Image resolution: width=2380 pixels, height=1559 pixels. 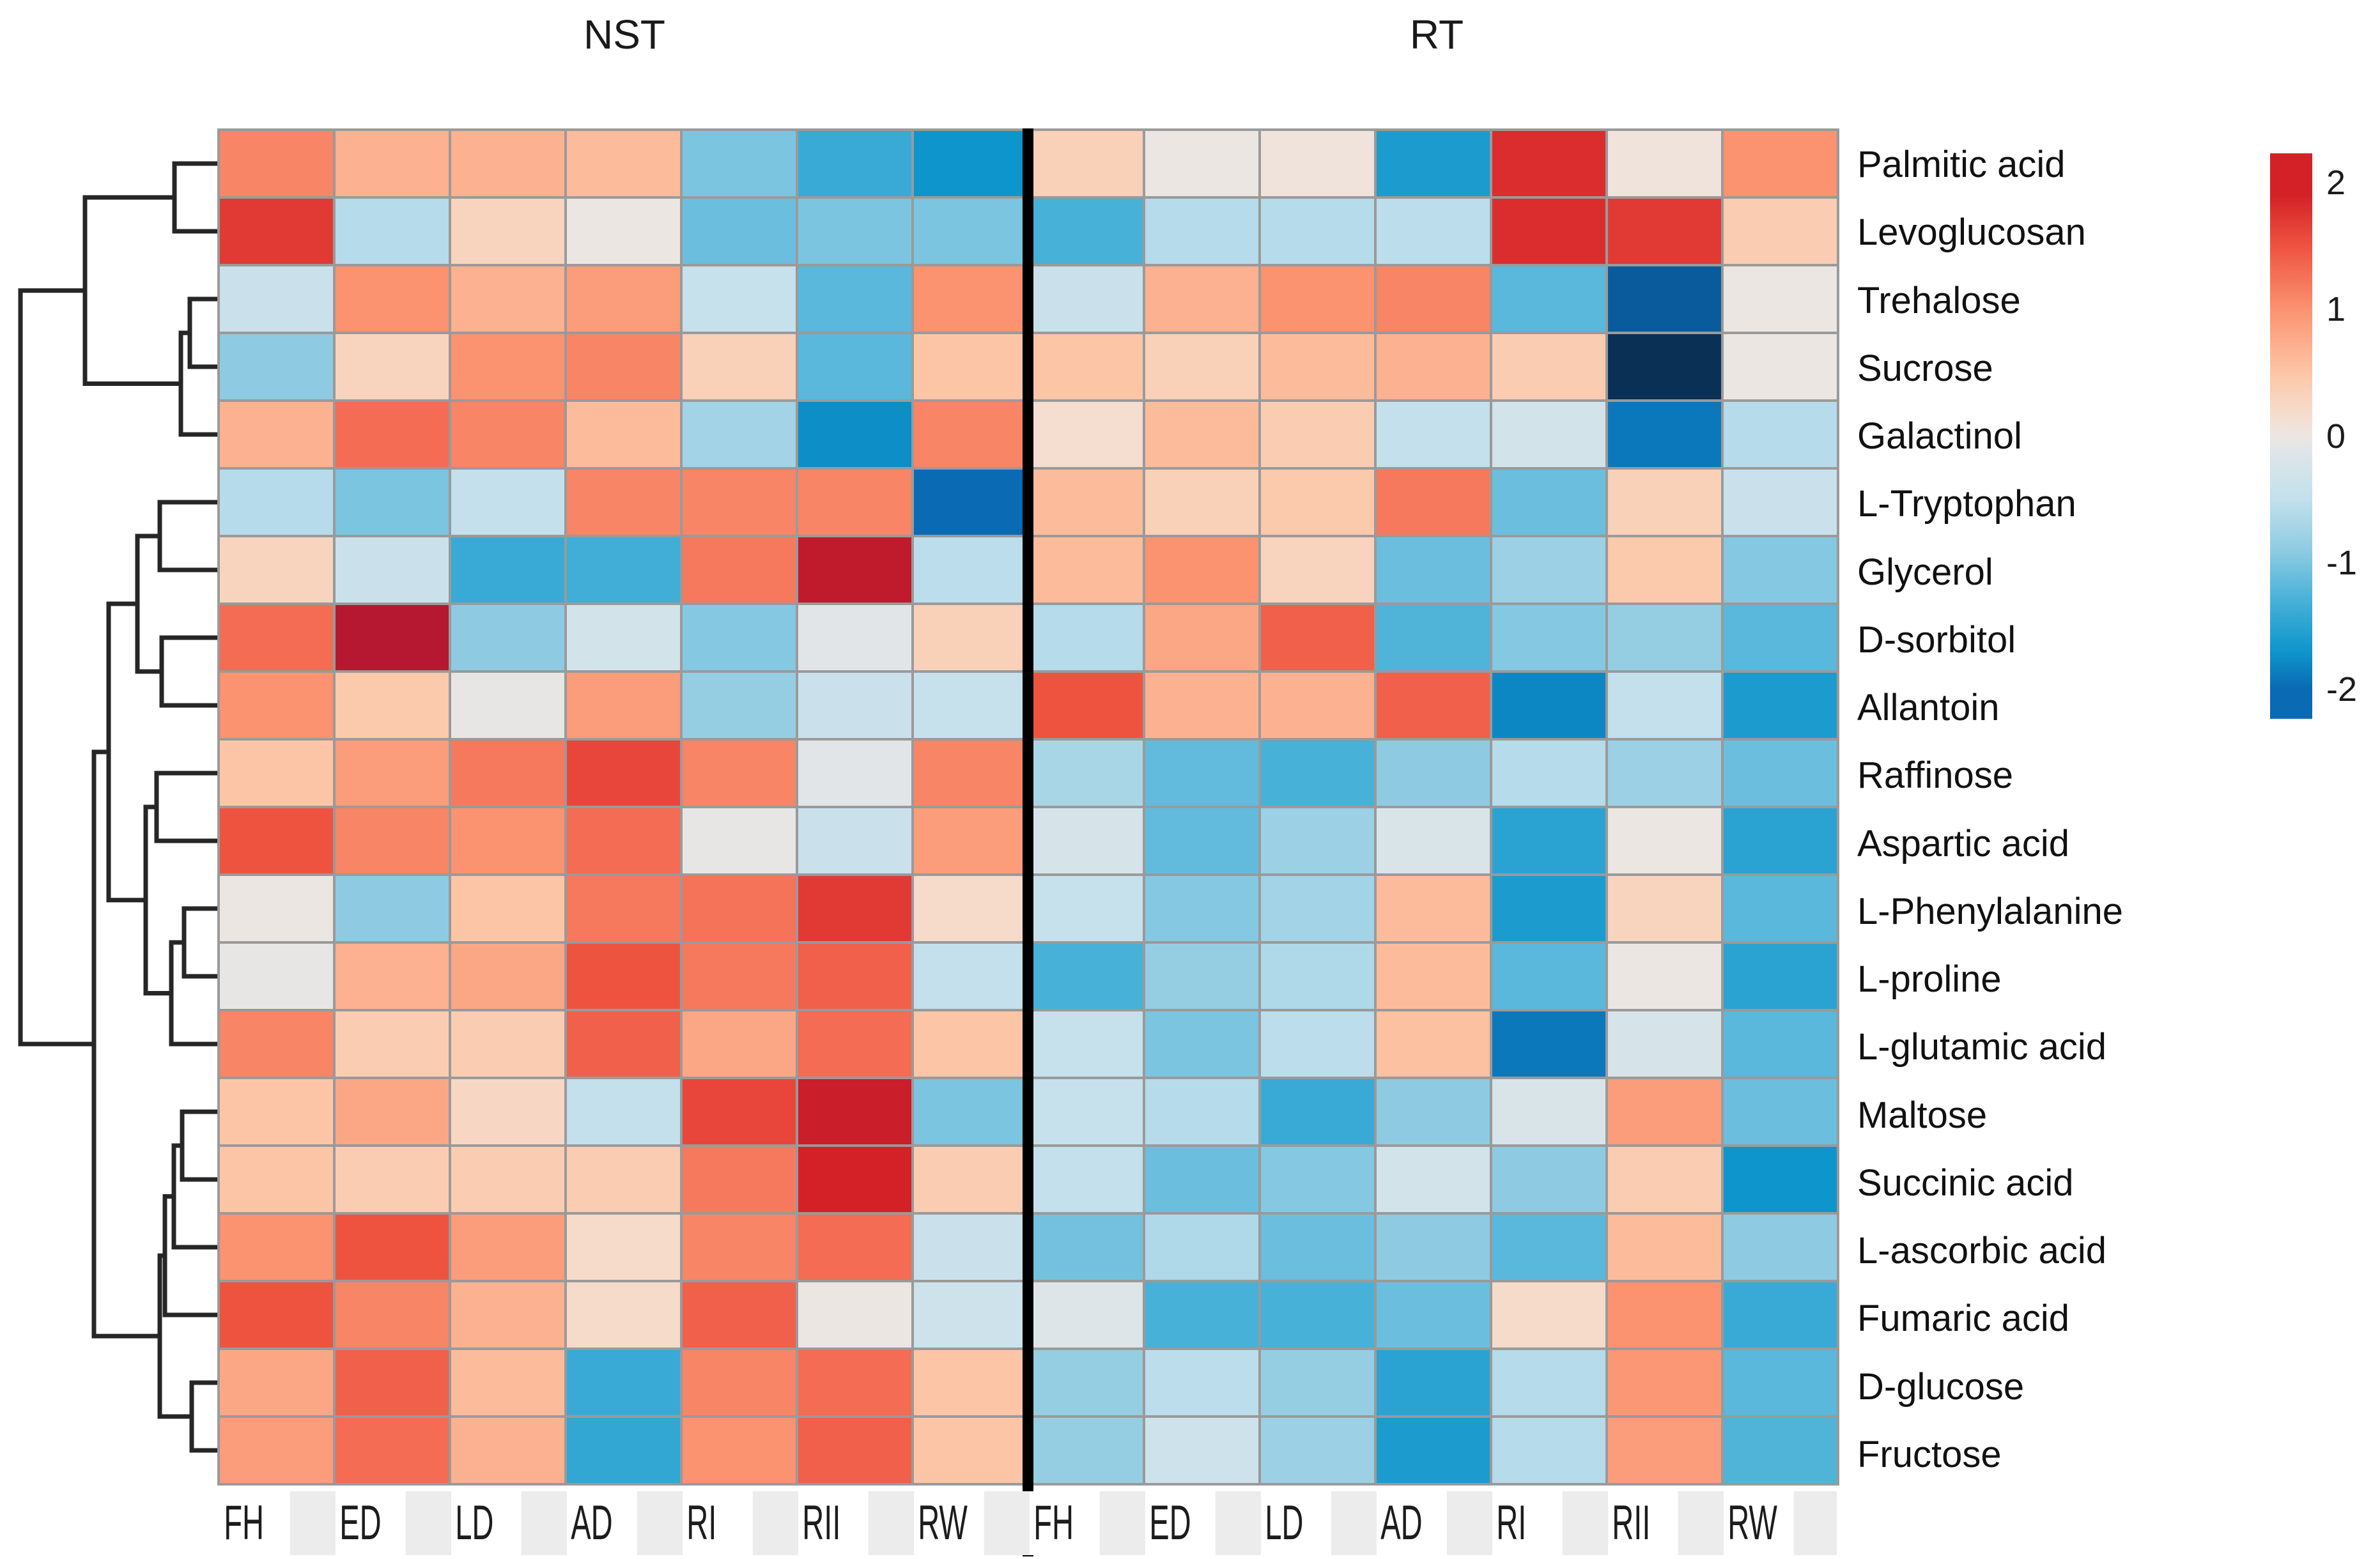 What do you see at coordinates (1982, 1250) in the screenshot?
I see `row-label: L-ascorbic acid` at bounding box center [1982, 1250].